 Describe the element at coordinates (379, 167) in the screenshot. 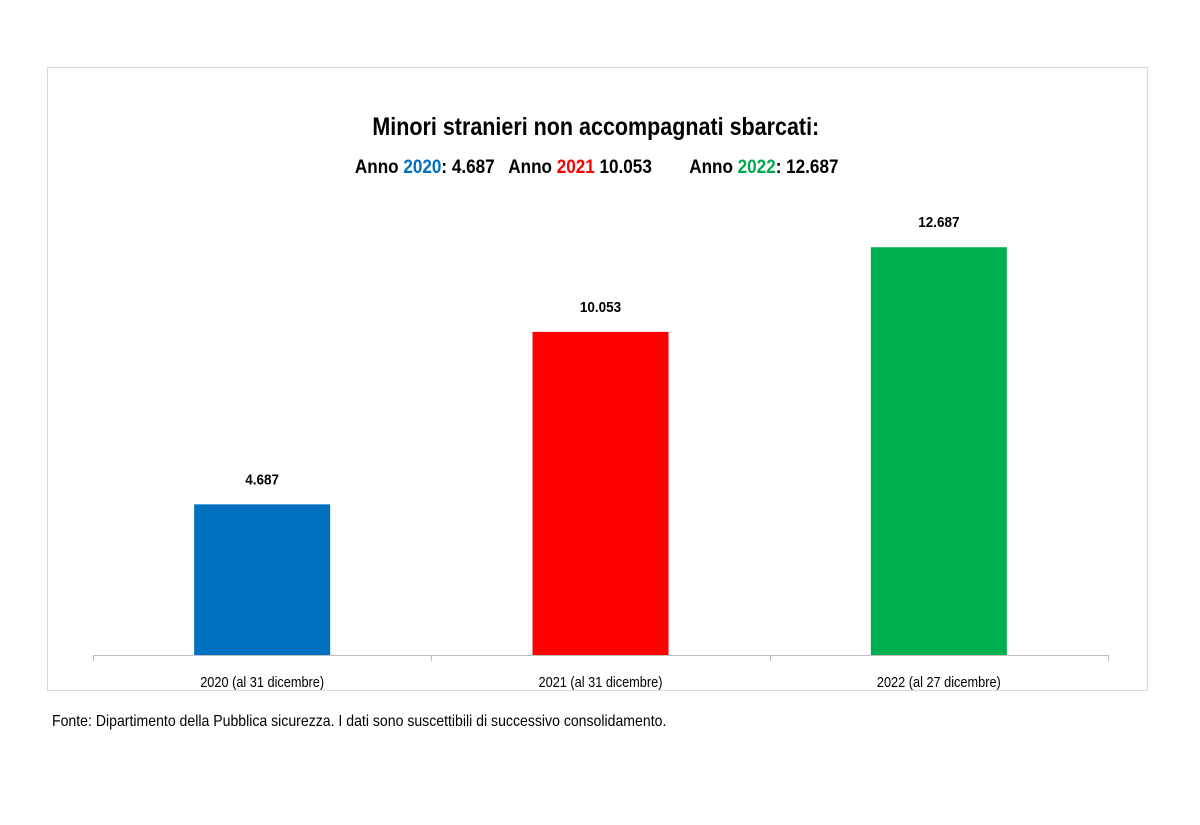

I see `subtitle-label-2020: Anno` at that location.